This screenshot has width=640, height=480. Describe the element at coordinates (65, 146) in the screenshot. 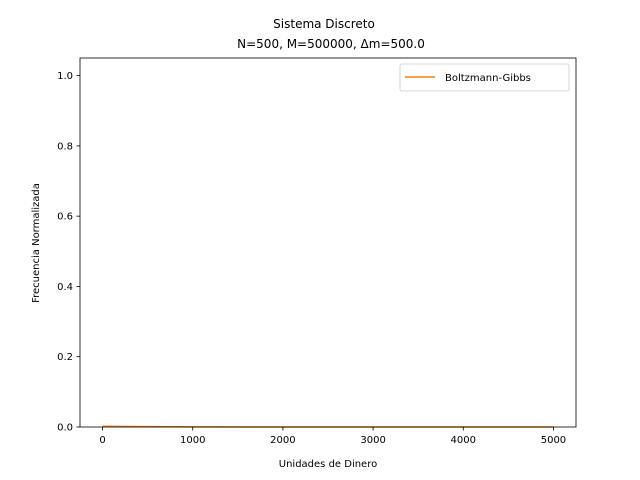

I see `y-tick-label: 0.8` at that location.